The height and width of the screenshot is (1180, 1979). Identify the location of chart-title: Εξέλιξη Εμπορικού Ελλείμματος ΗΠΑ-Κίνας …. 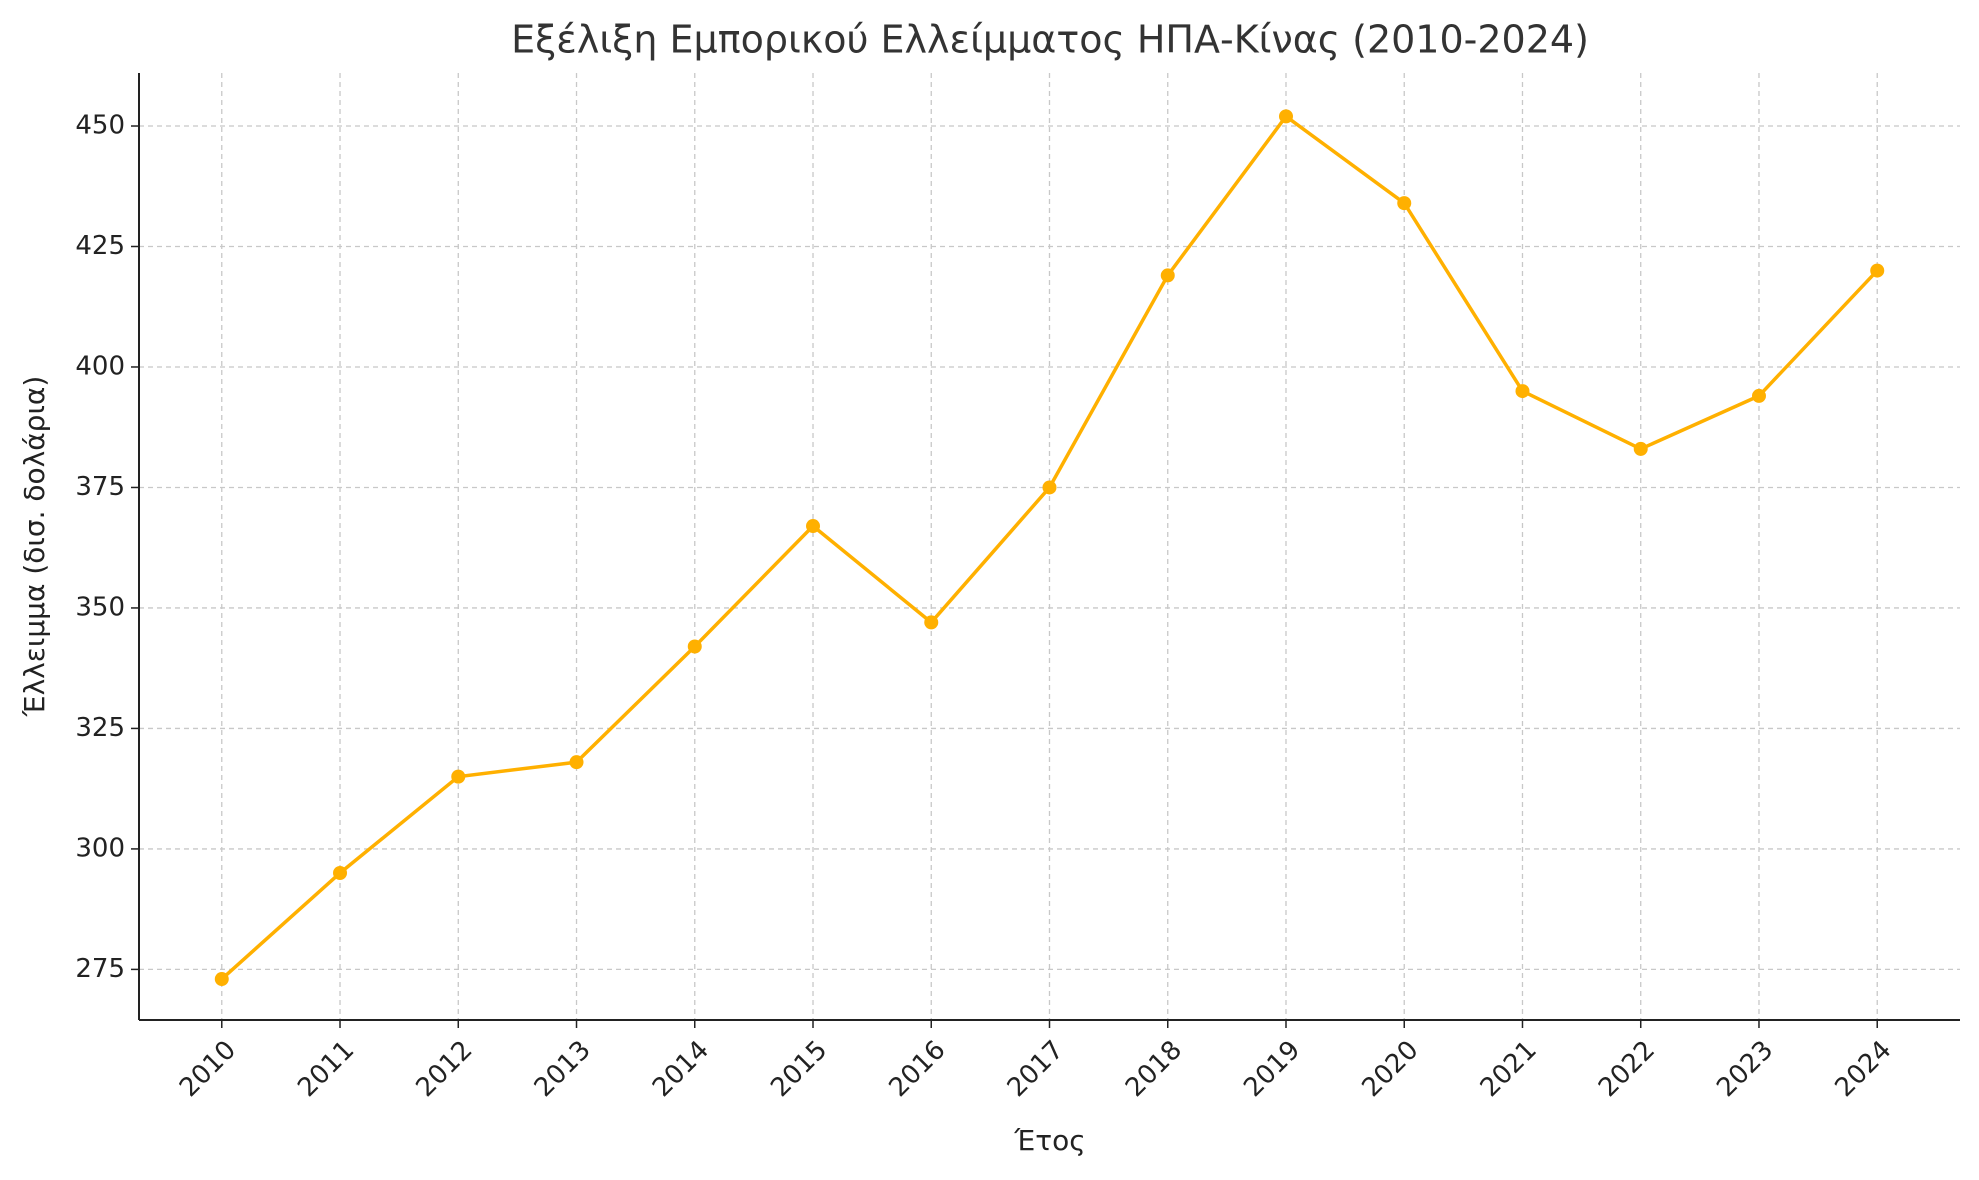
(1050, 40).